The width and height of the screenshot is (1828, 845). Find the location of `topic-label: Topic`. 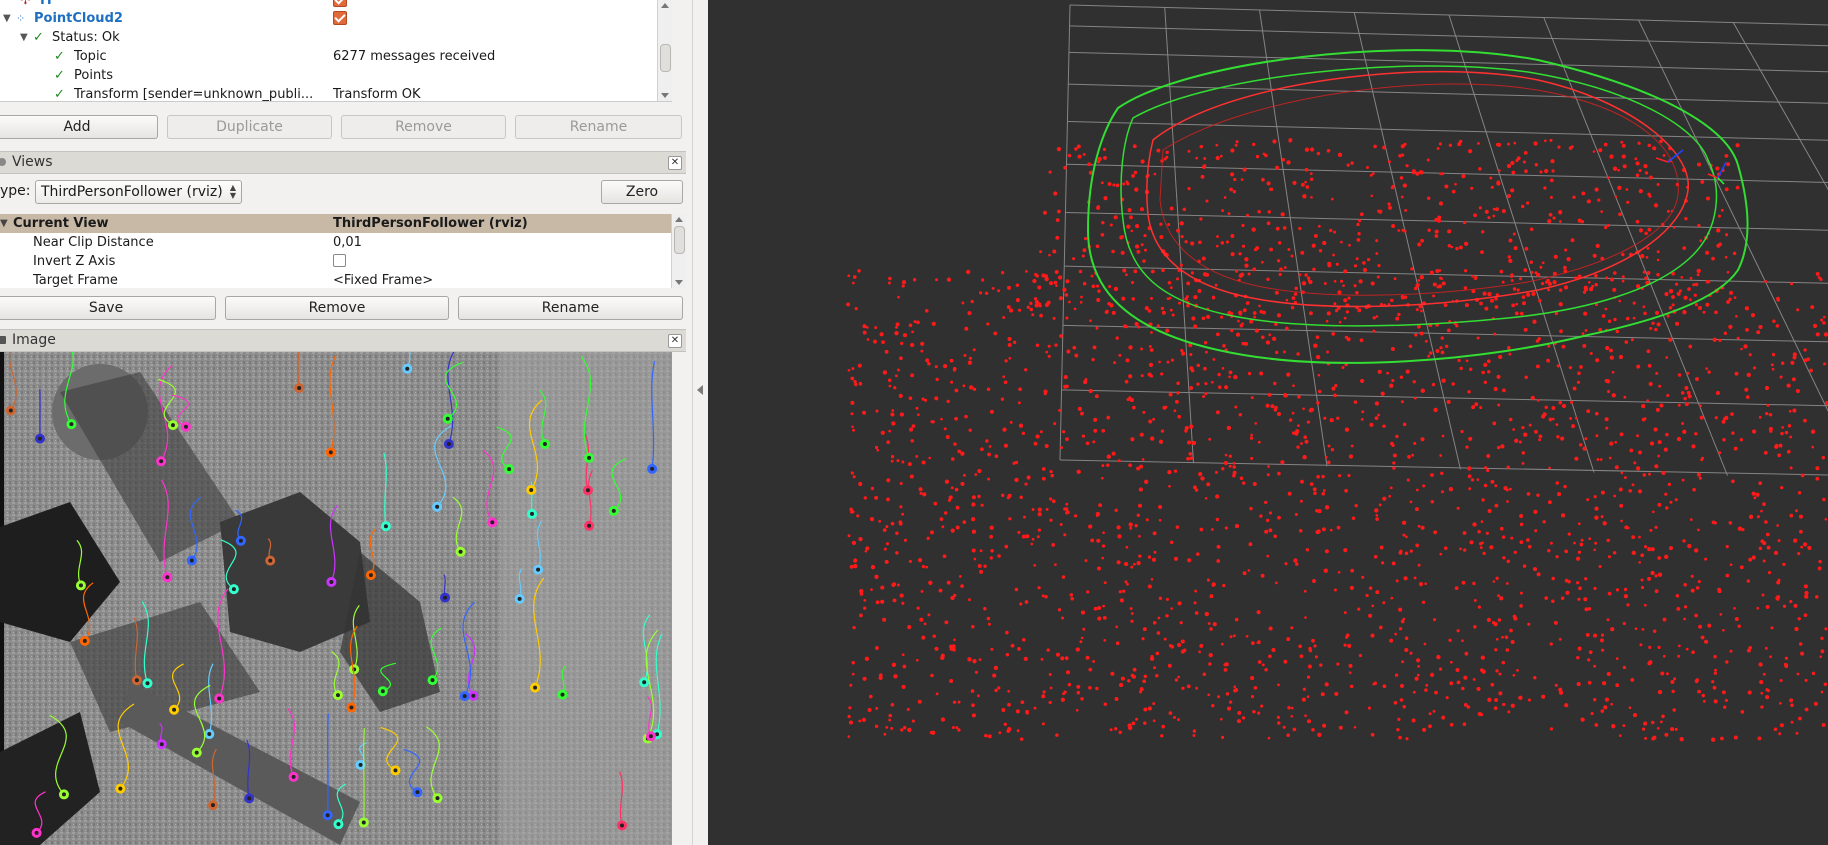

topic-label: Topic is located at coordinates (90, 56).